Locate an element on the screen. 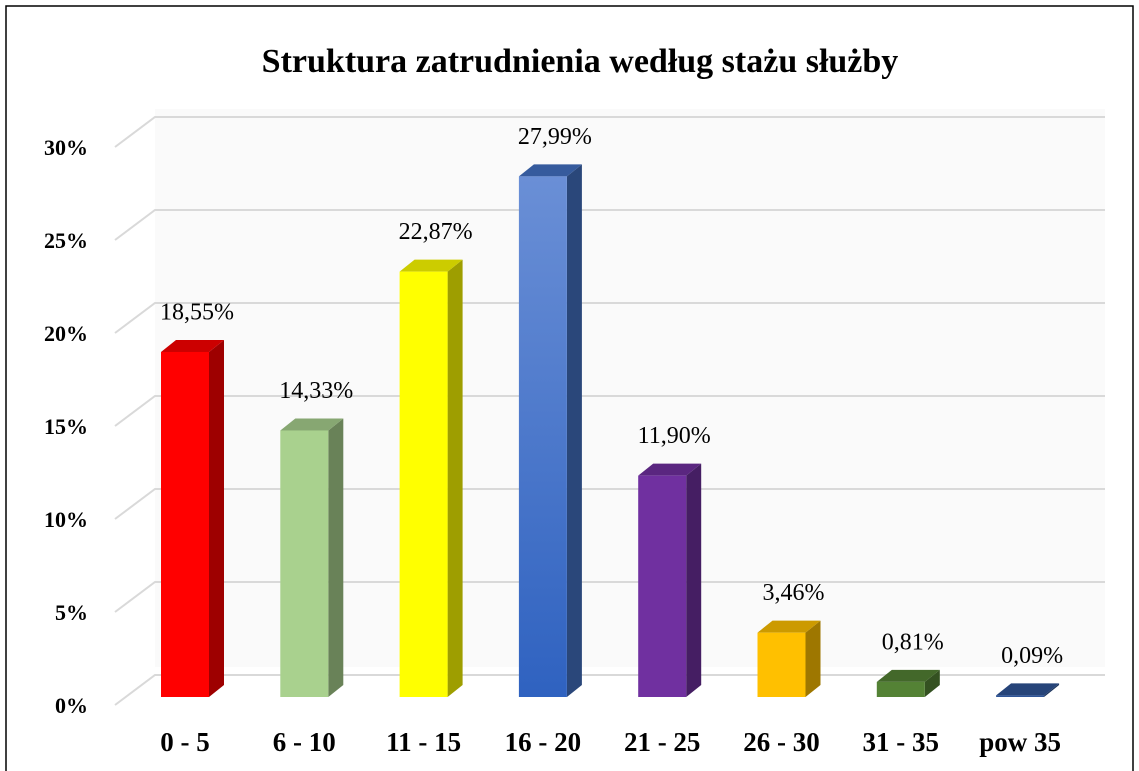 This screenshot has height=771, width=1139. x-tick-label: 16 - 20 is located at coordinates (543, 742).